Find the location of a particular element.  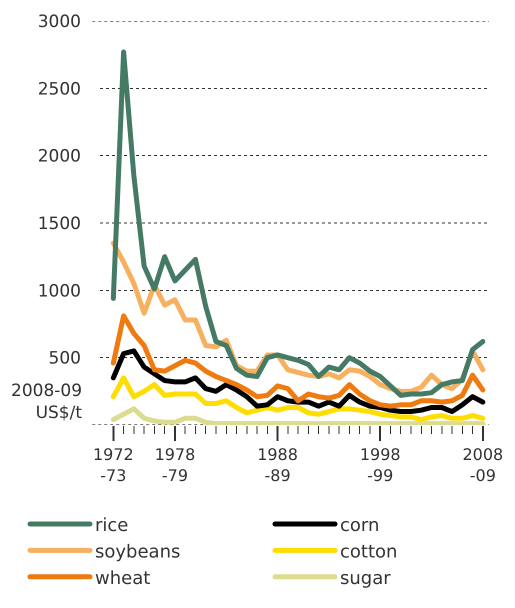

legend-label: cotton is located at coordinates (369, 551).